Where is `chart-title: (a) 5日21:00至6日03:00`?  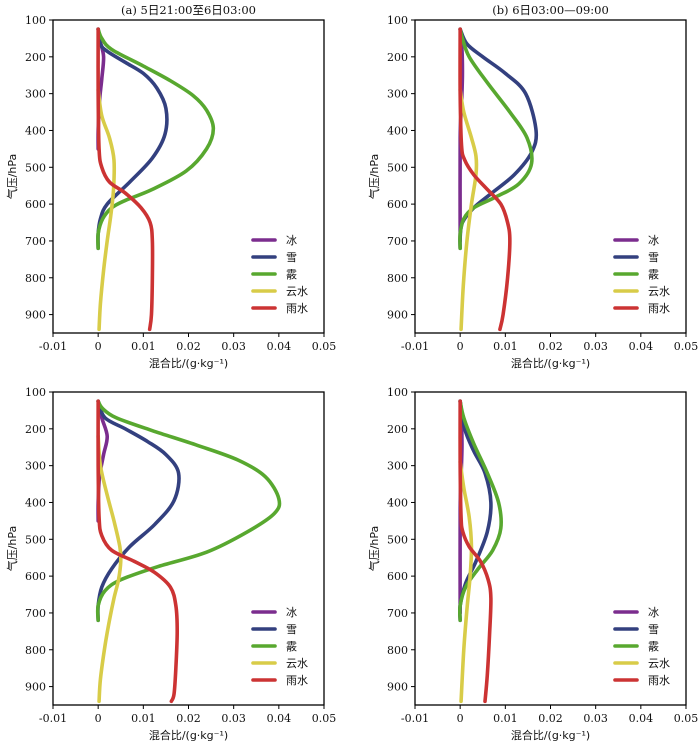 chart-title: (a) 5日21:00至6日03:00 is located at coordinates (188, 10).